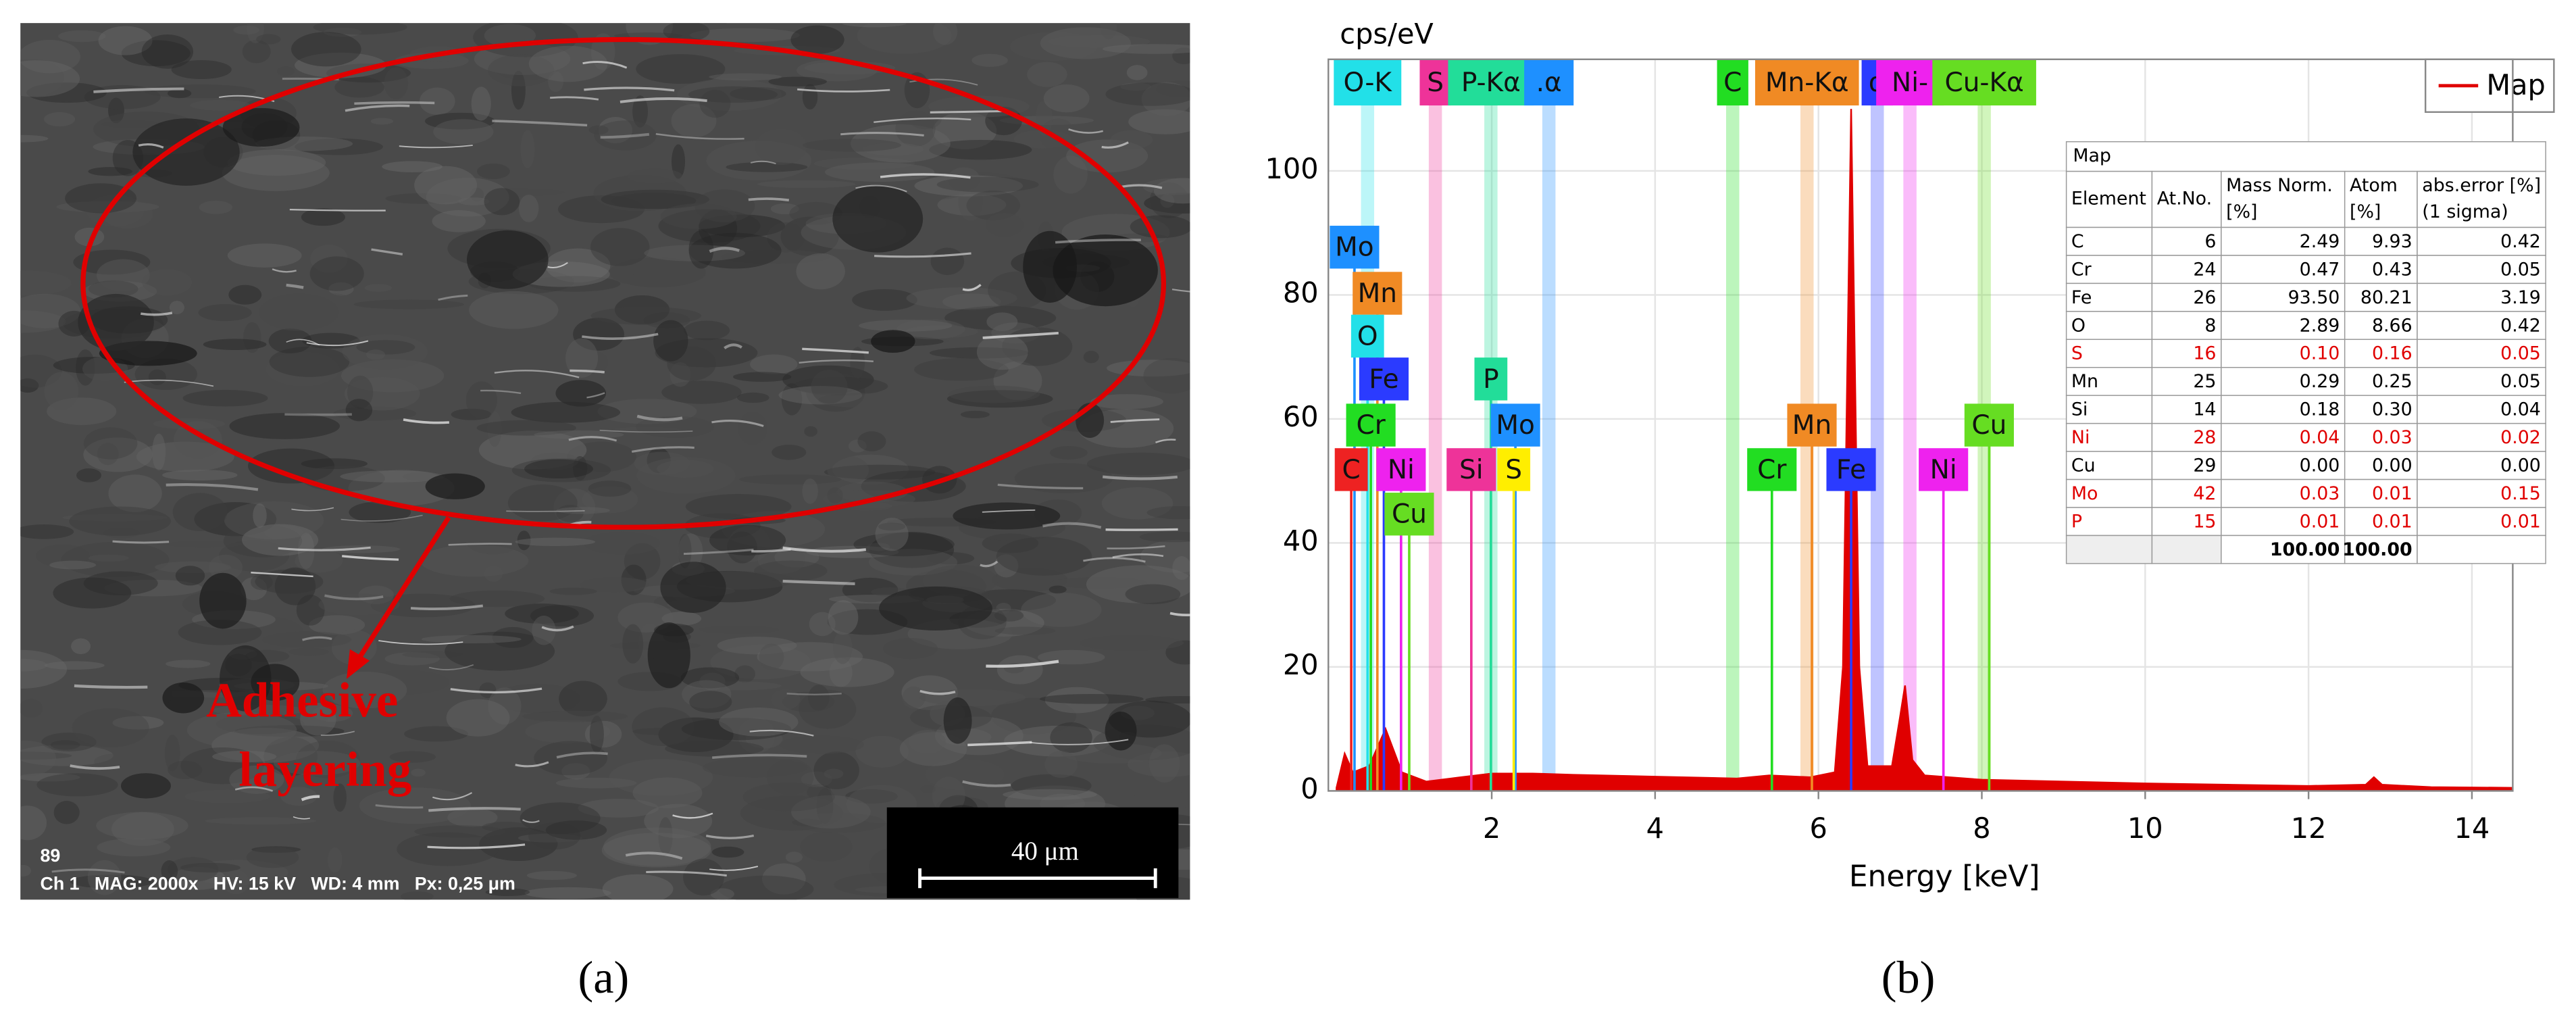 The width and height of the screenshot is (2576, 1015). I want to click on sem-info: 89, so click(50, 856).